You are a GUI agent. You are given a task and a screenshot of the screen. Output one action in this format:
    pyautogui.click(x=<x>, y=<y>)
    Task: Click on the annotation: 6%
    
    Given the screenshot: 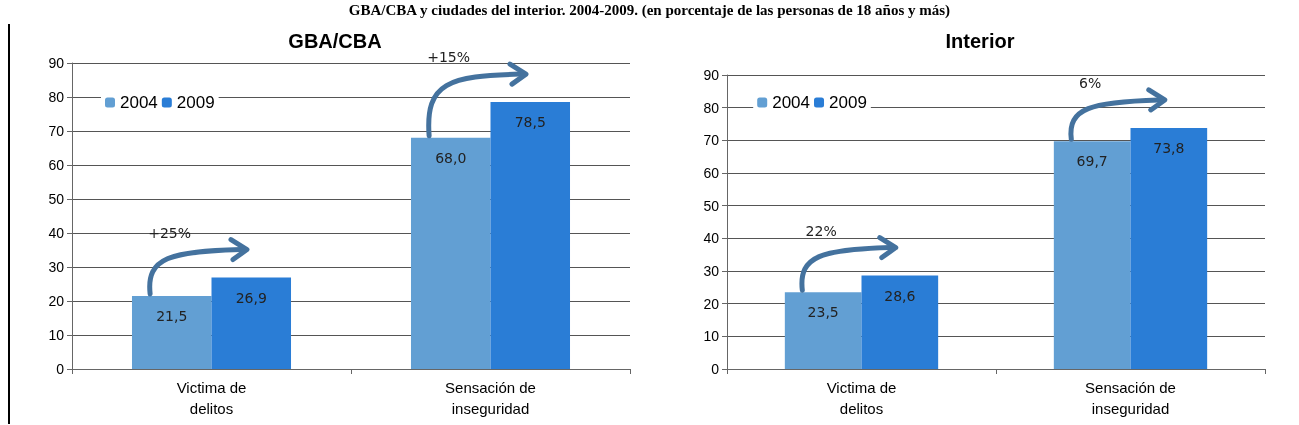 What is the action you would take?
    pyautogui.click(x=1090, y=82)
    